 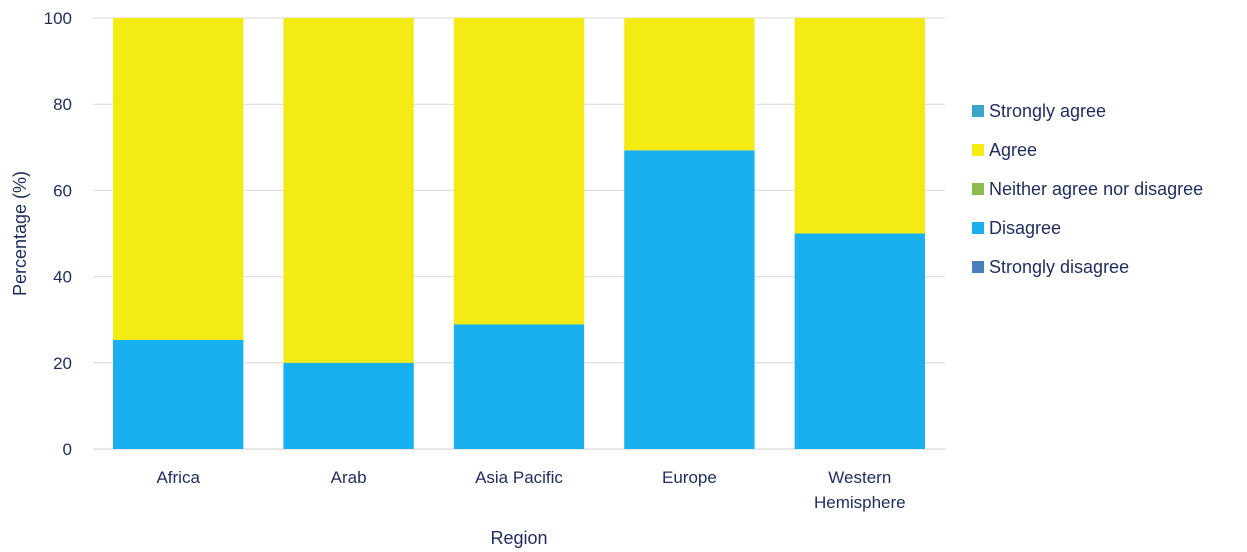 What do you see at coordinates (178, 477) in the screenshot?
I see `x-tick-label: Africa` at bounding box center [178, 477].